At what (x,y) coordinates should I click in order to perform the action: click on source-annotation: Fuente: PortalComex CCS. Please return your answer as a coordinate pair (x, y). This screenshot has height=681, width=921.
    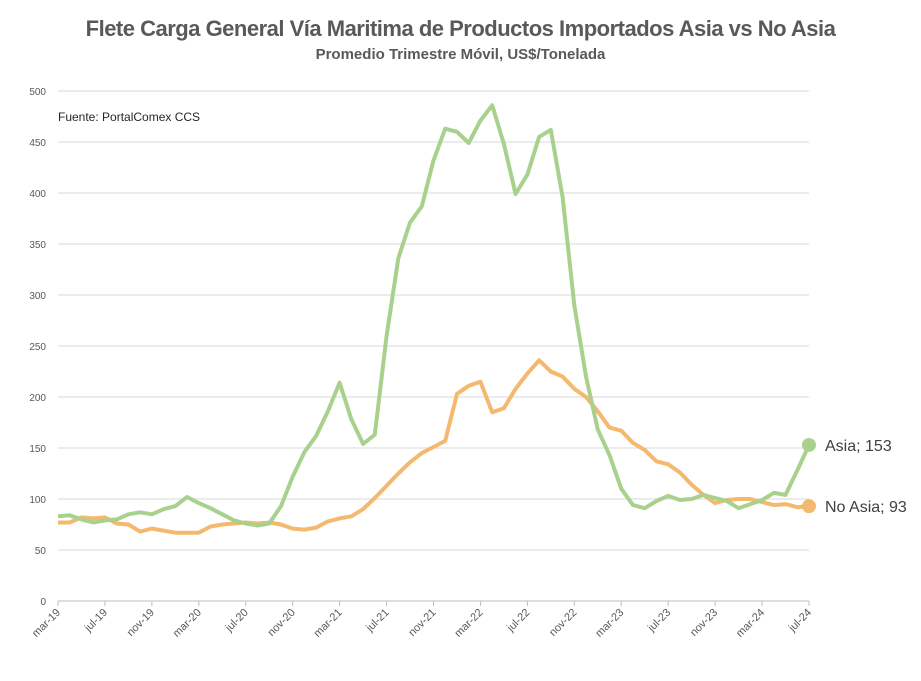
    Looking at the image, I should click on (129, 117).